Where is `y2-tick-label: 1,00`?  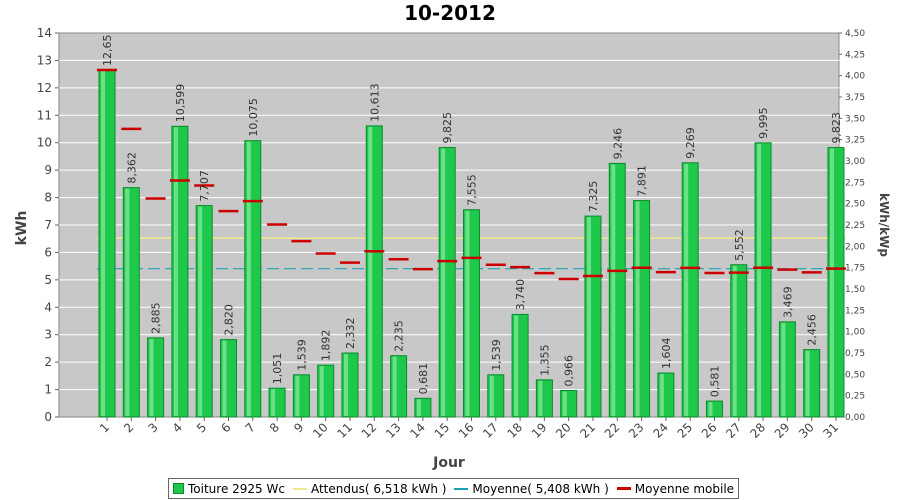
y2-tick-label: 1,00 is located at coordinates (855, 333).